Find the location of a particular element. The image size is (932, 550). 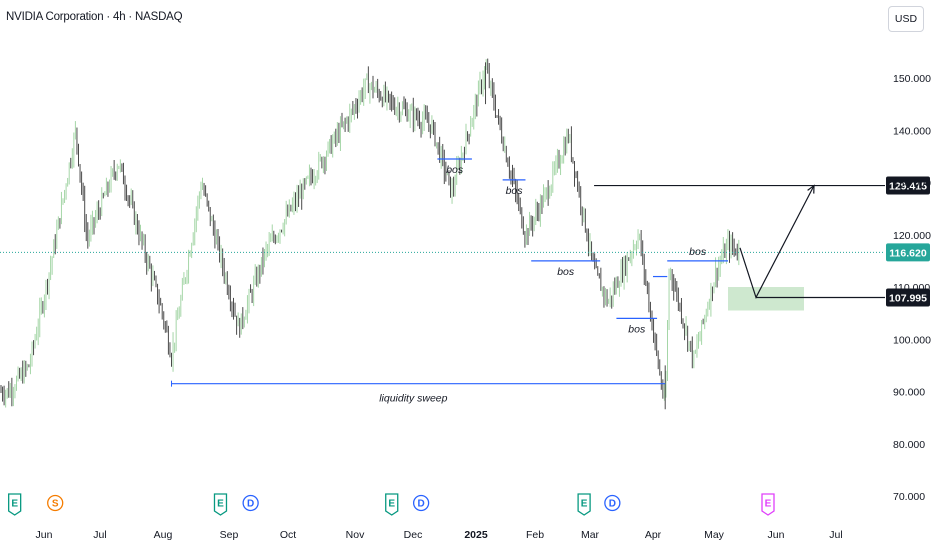

y-tick-label: 120.000 is located at coordinates (912, 236).